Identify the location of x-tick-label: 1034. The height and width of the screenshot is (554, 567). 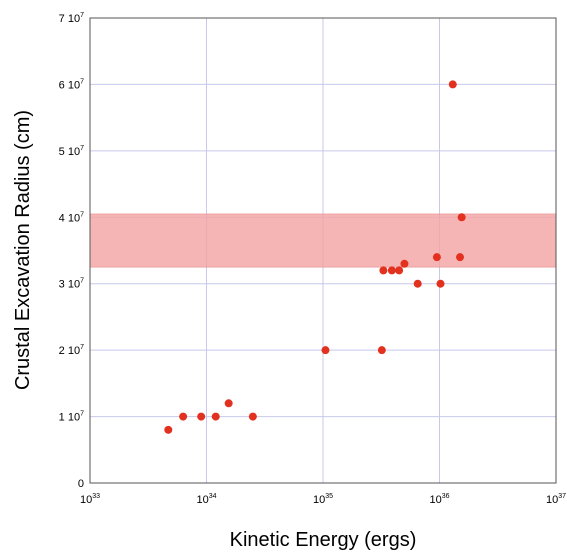
(206, 499).